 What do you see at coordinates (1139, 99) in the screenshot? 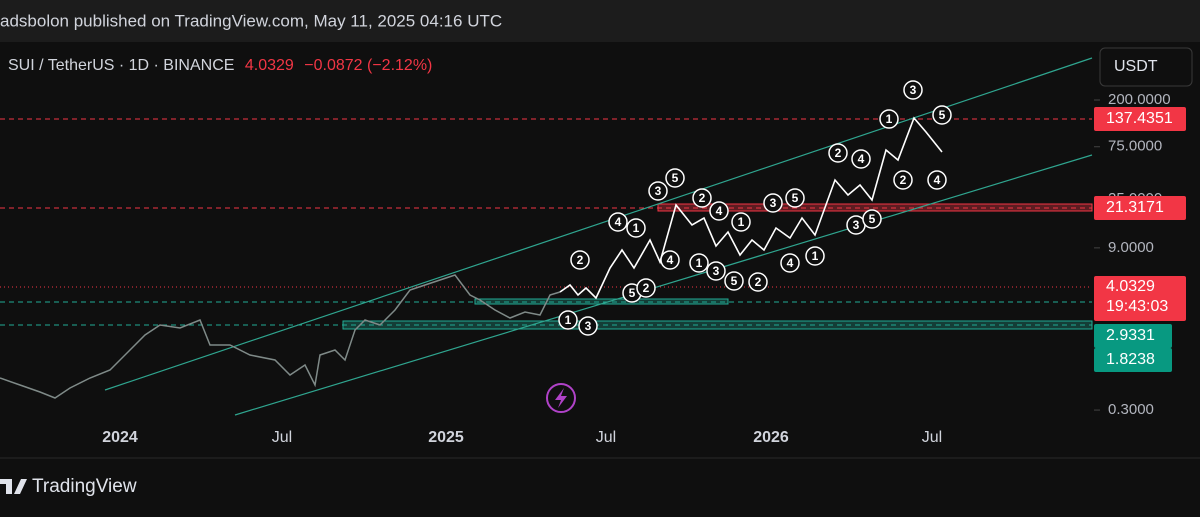
I see `price-tick-label: 200.0000` at bounding box center [1139, 99].